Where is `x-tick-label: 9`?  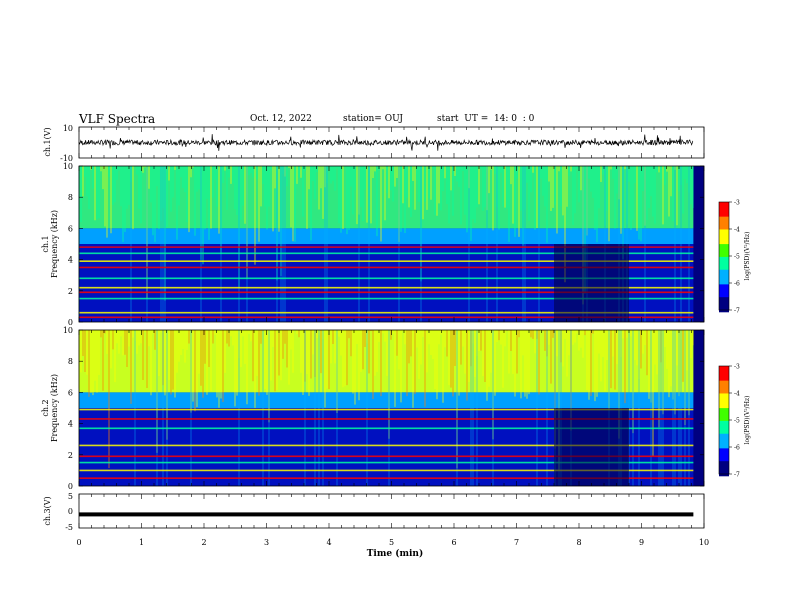 x-tick-label: 9 is located at coordinates (641, 542).